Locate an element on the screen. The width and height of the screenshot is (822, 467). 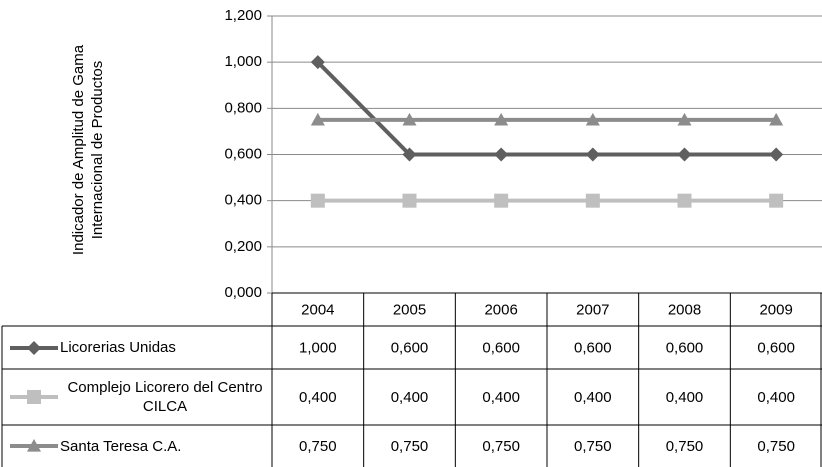
legend-entry: Complejo Licorero del Centro CILCA is located at coordinates (139, 397).